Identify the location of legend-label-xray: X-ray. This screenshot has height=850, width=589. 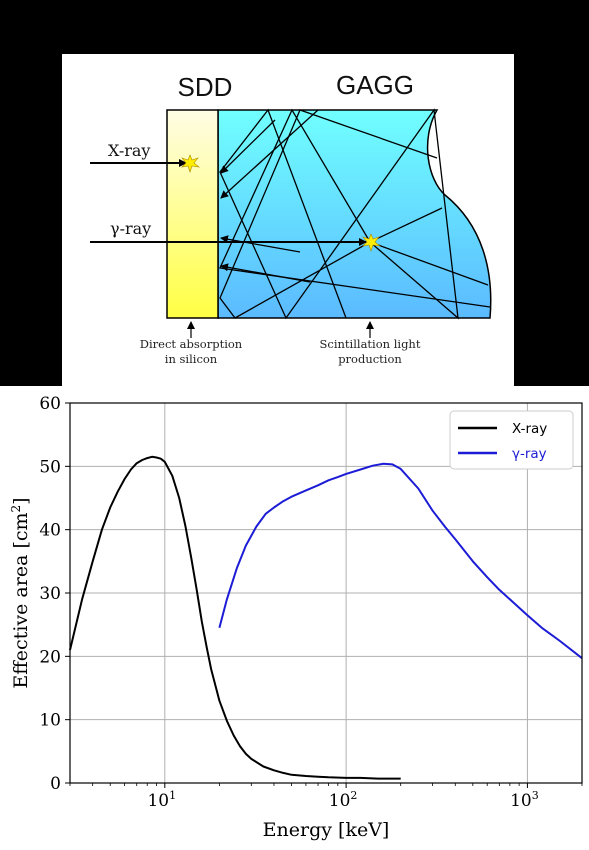
(529, 429).